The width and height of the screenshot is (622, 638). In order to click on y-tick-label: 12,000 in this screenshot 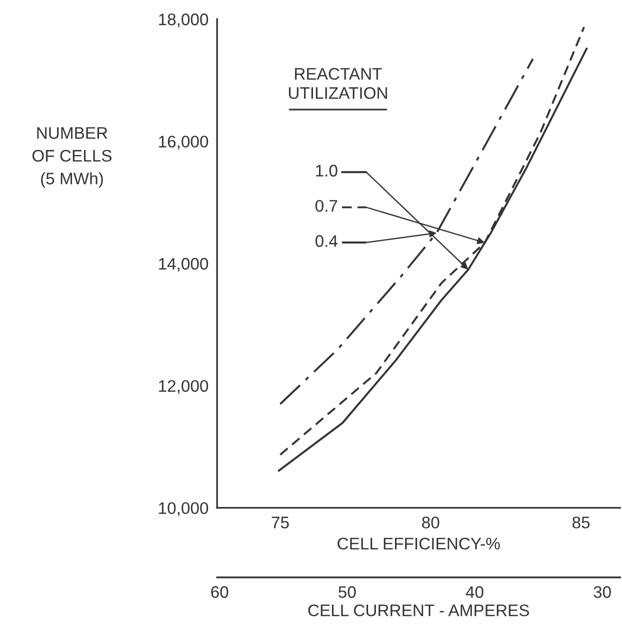, I will do `click(183, 387)`.